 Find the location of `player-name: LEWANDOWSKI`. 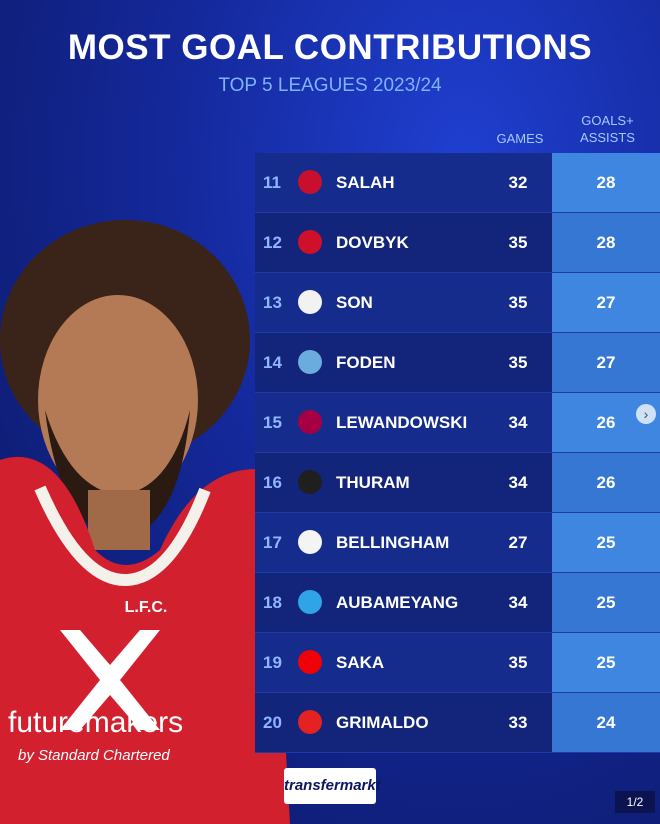

player-name: LEWANDOWSKI is located at coordinates (402, 422).